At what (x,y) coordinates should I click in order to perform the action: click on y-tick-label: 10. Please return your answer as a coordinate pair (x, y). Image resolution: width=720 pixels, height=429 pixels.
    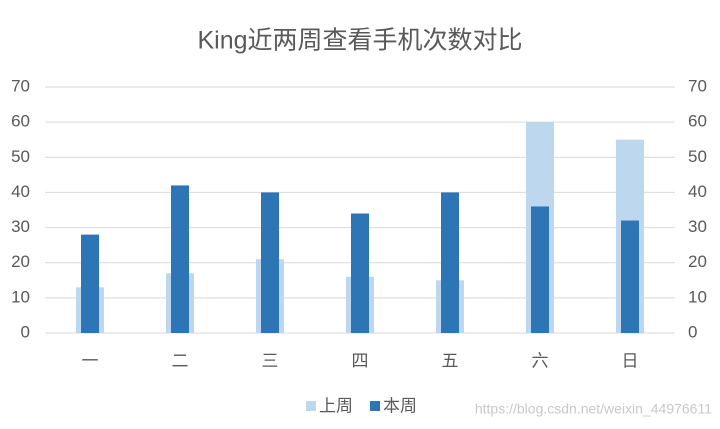
    Looking at the image, I should click on (20, 296).